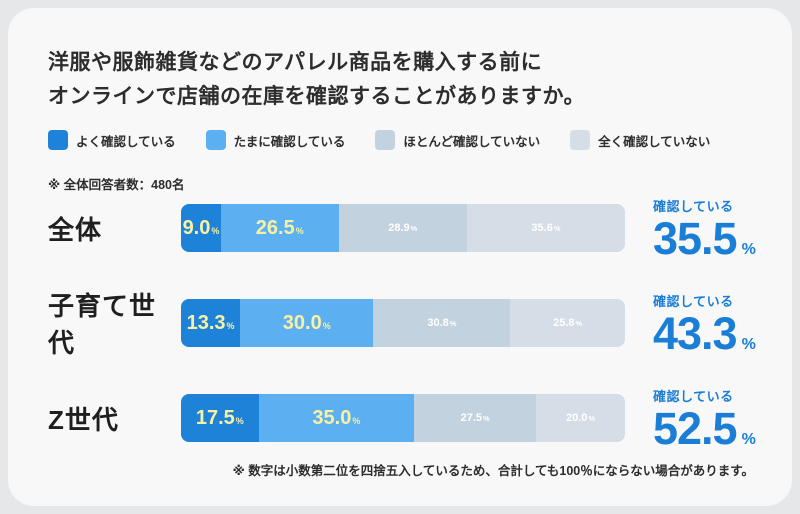  I want to click on bar-segment: 30.0%, so click(307, 323).